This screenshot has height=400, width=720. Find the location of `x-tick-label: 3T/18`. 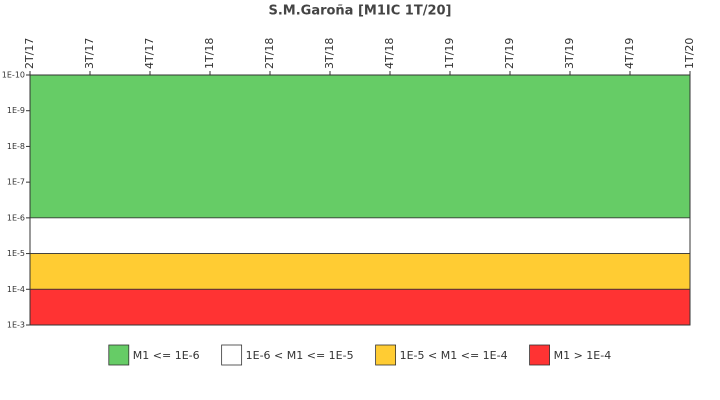

x-tick-label: 3T/18 is located at coordinates (329, 53).